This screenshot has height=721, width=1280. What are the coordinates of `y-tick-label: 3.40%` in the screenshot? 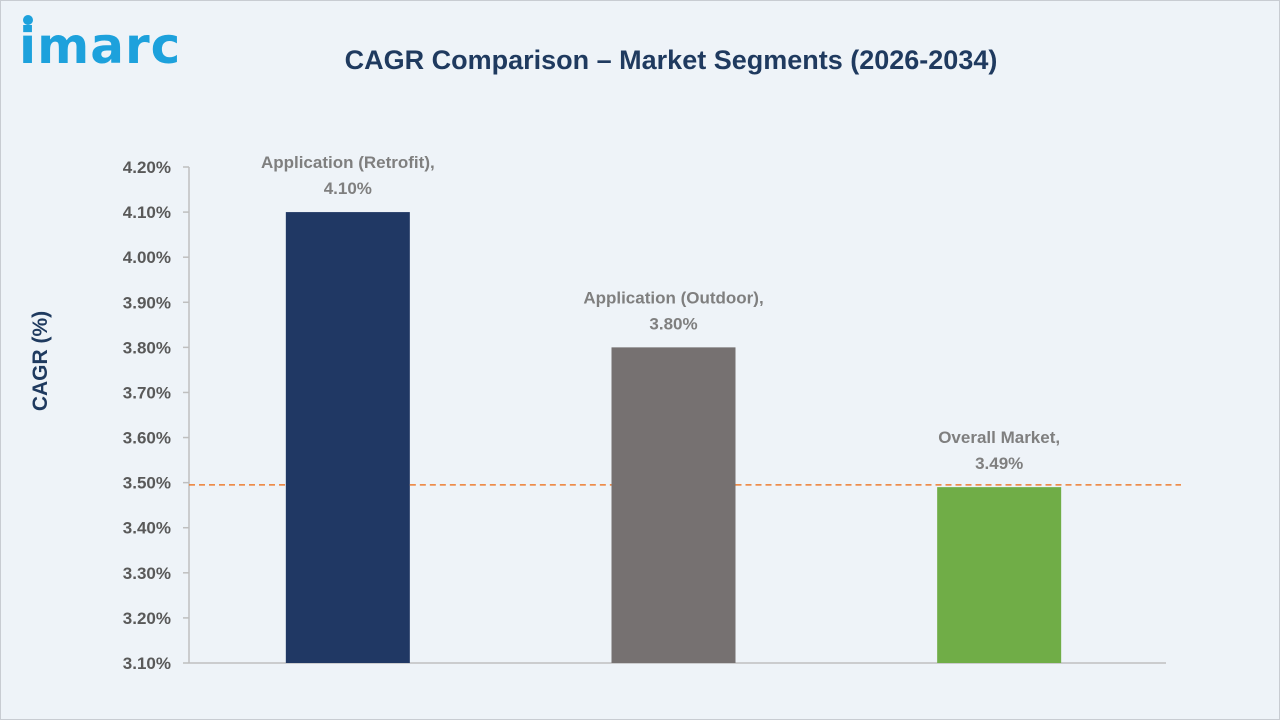 It's located at (147, 528).